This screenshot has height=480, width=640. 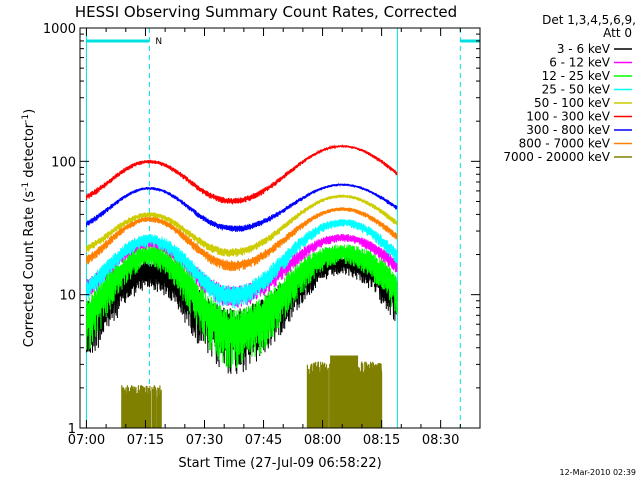 I want to click on x-tick-label: 08:30, so click(x=440, y=440).